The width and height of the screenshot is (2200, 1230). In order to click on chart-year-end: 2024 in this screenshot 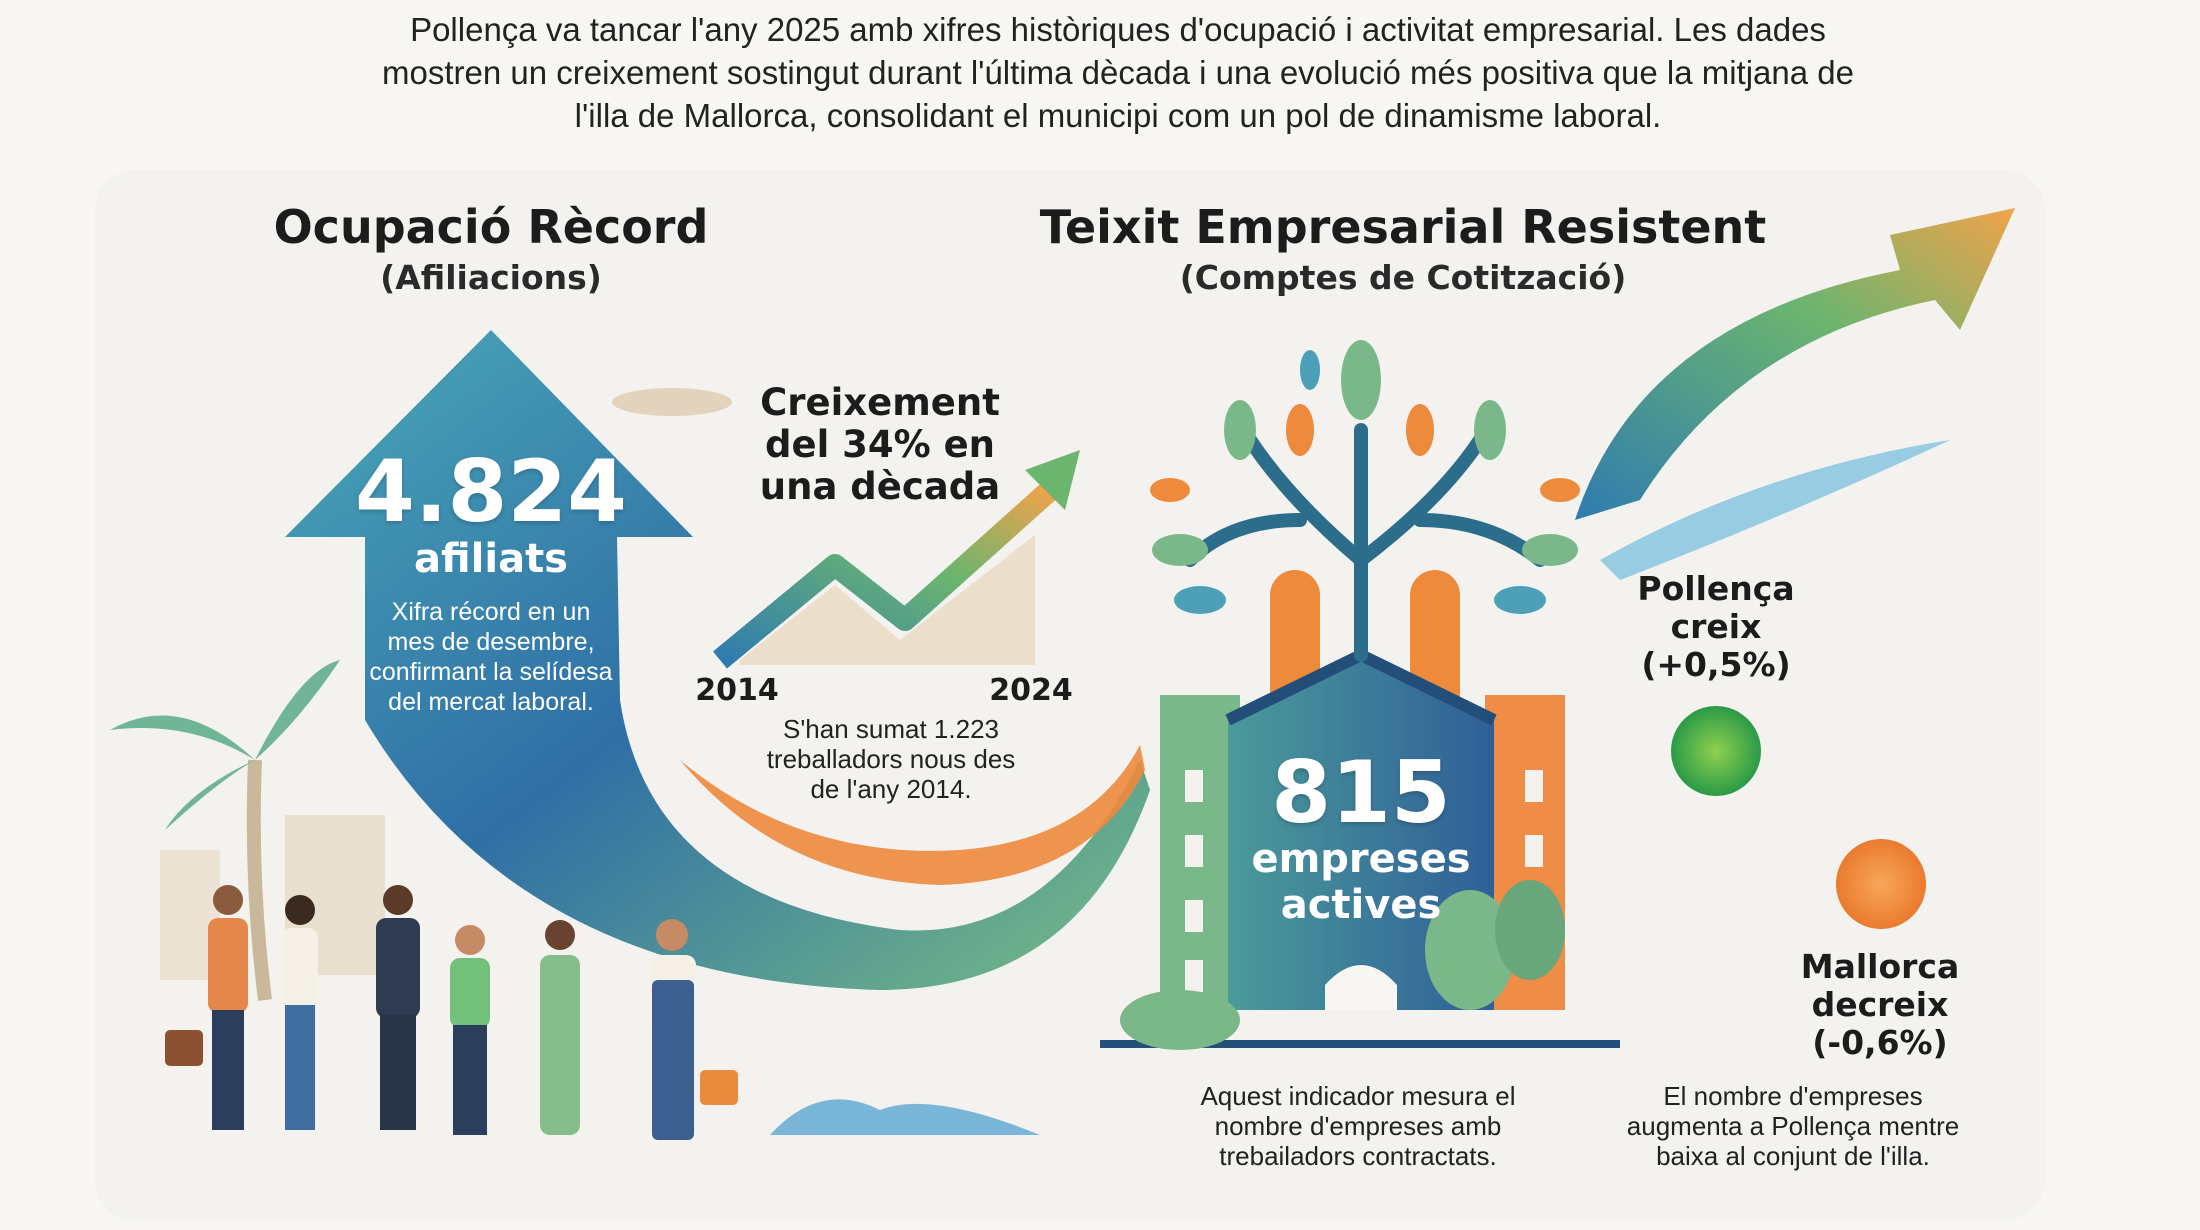, I will do `click(1031, 690)`.